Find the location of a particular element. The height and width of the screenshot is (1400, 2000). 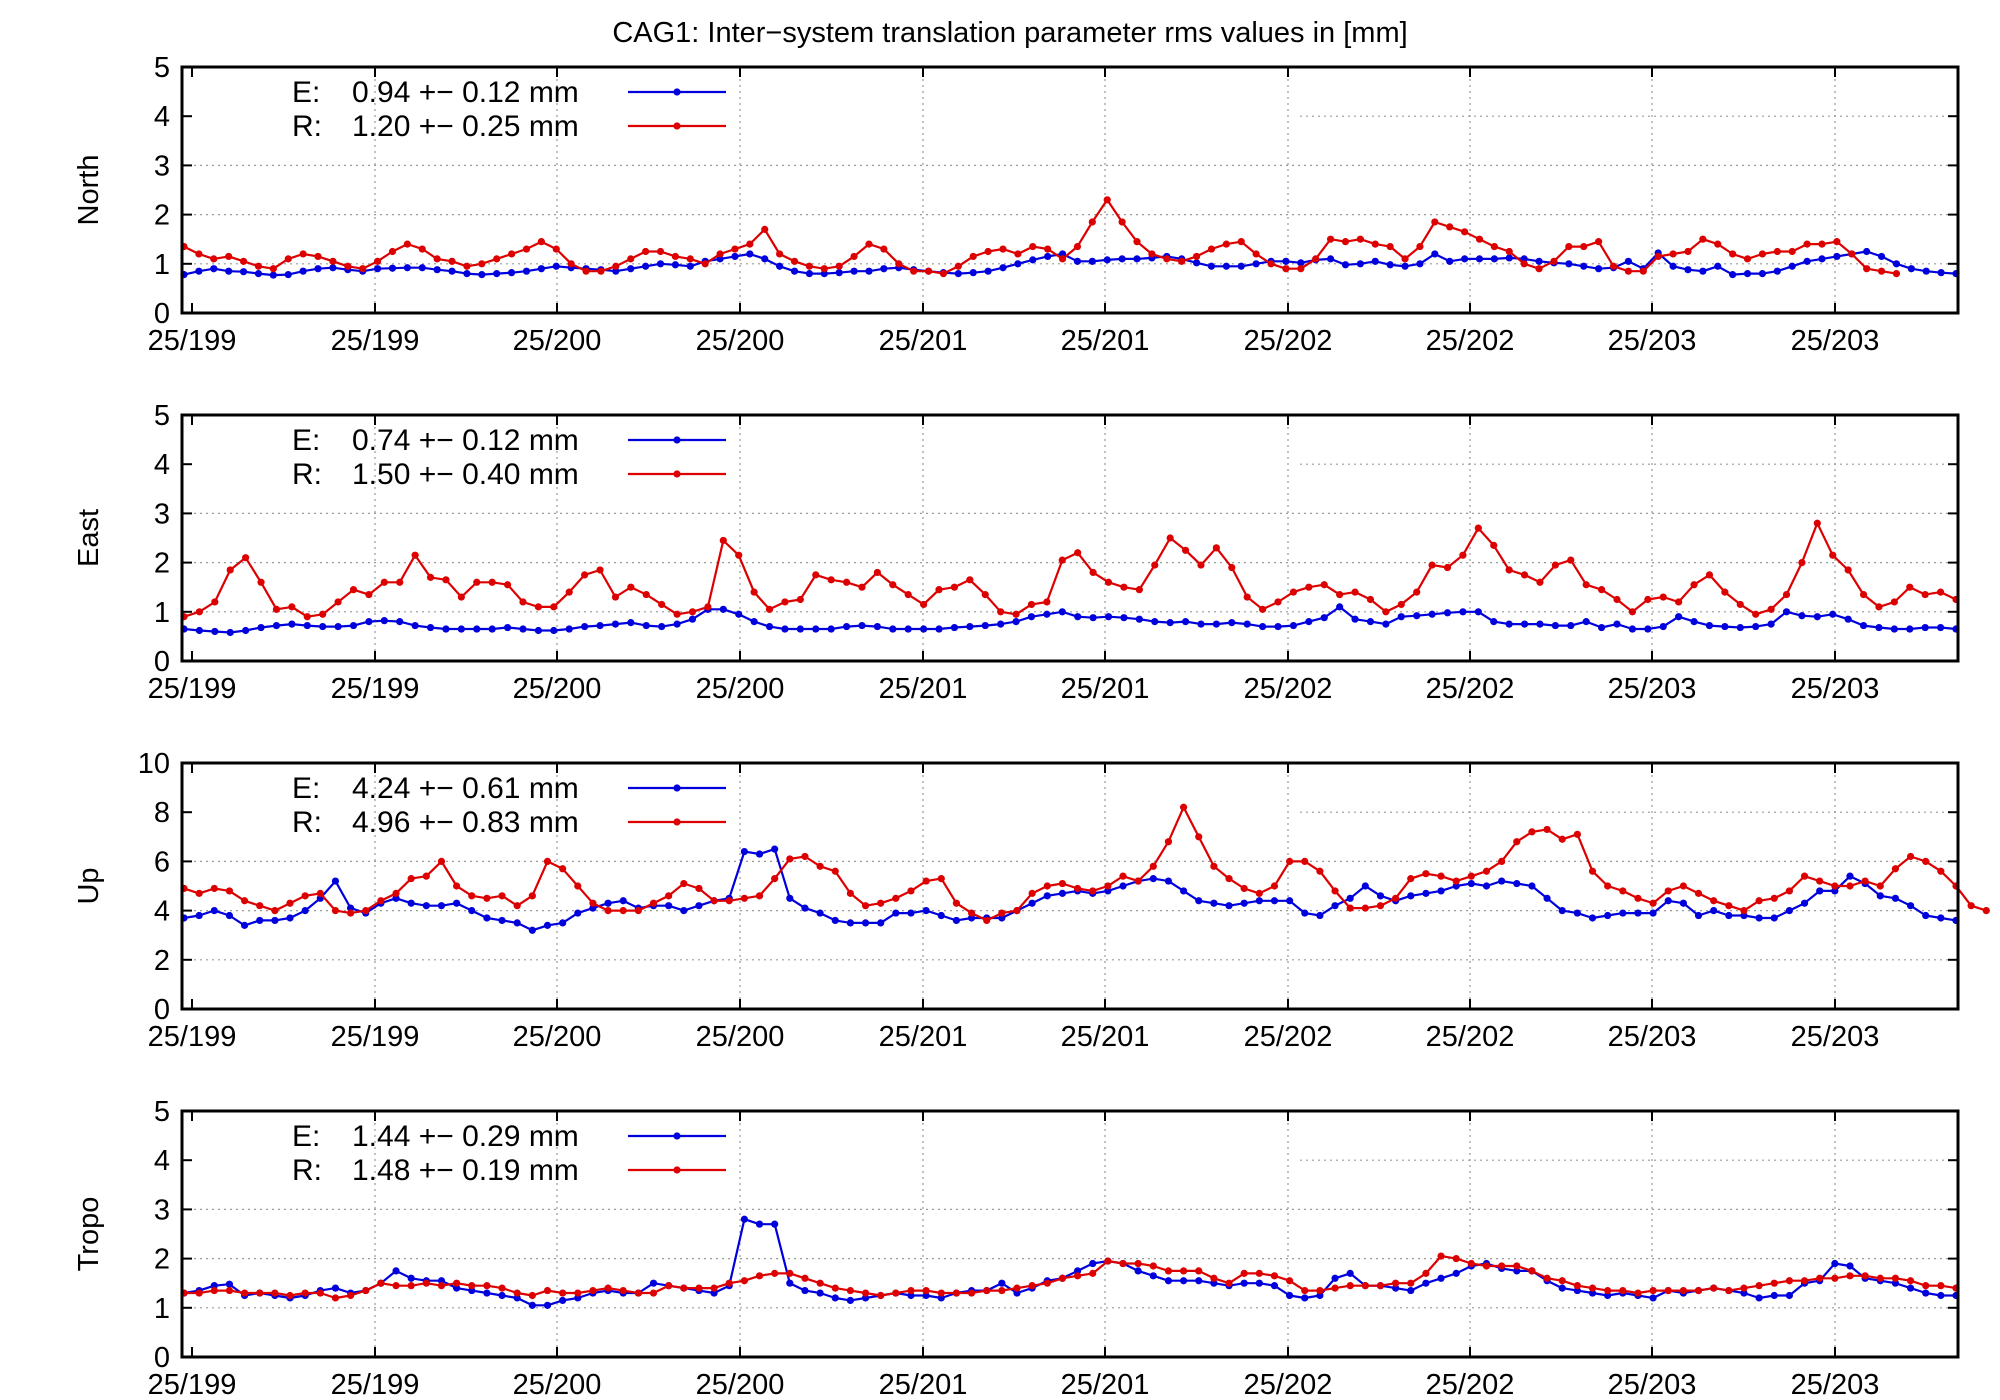

y-tick-label: 0 is located at coordinates (162, 314).